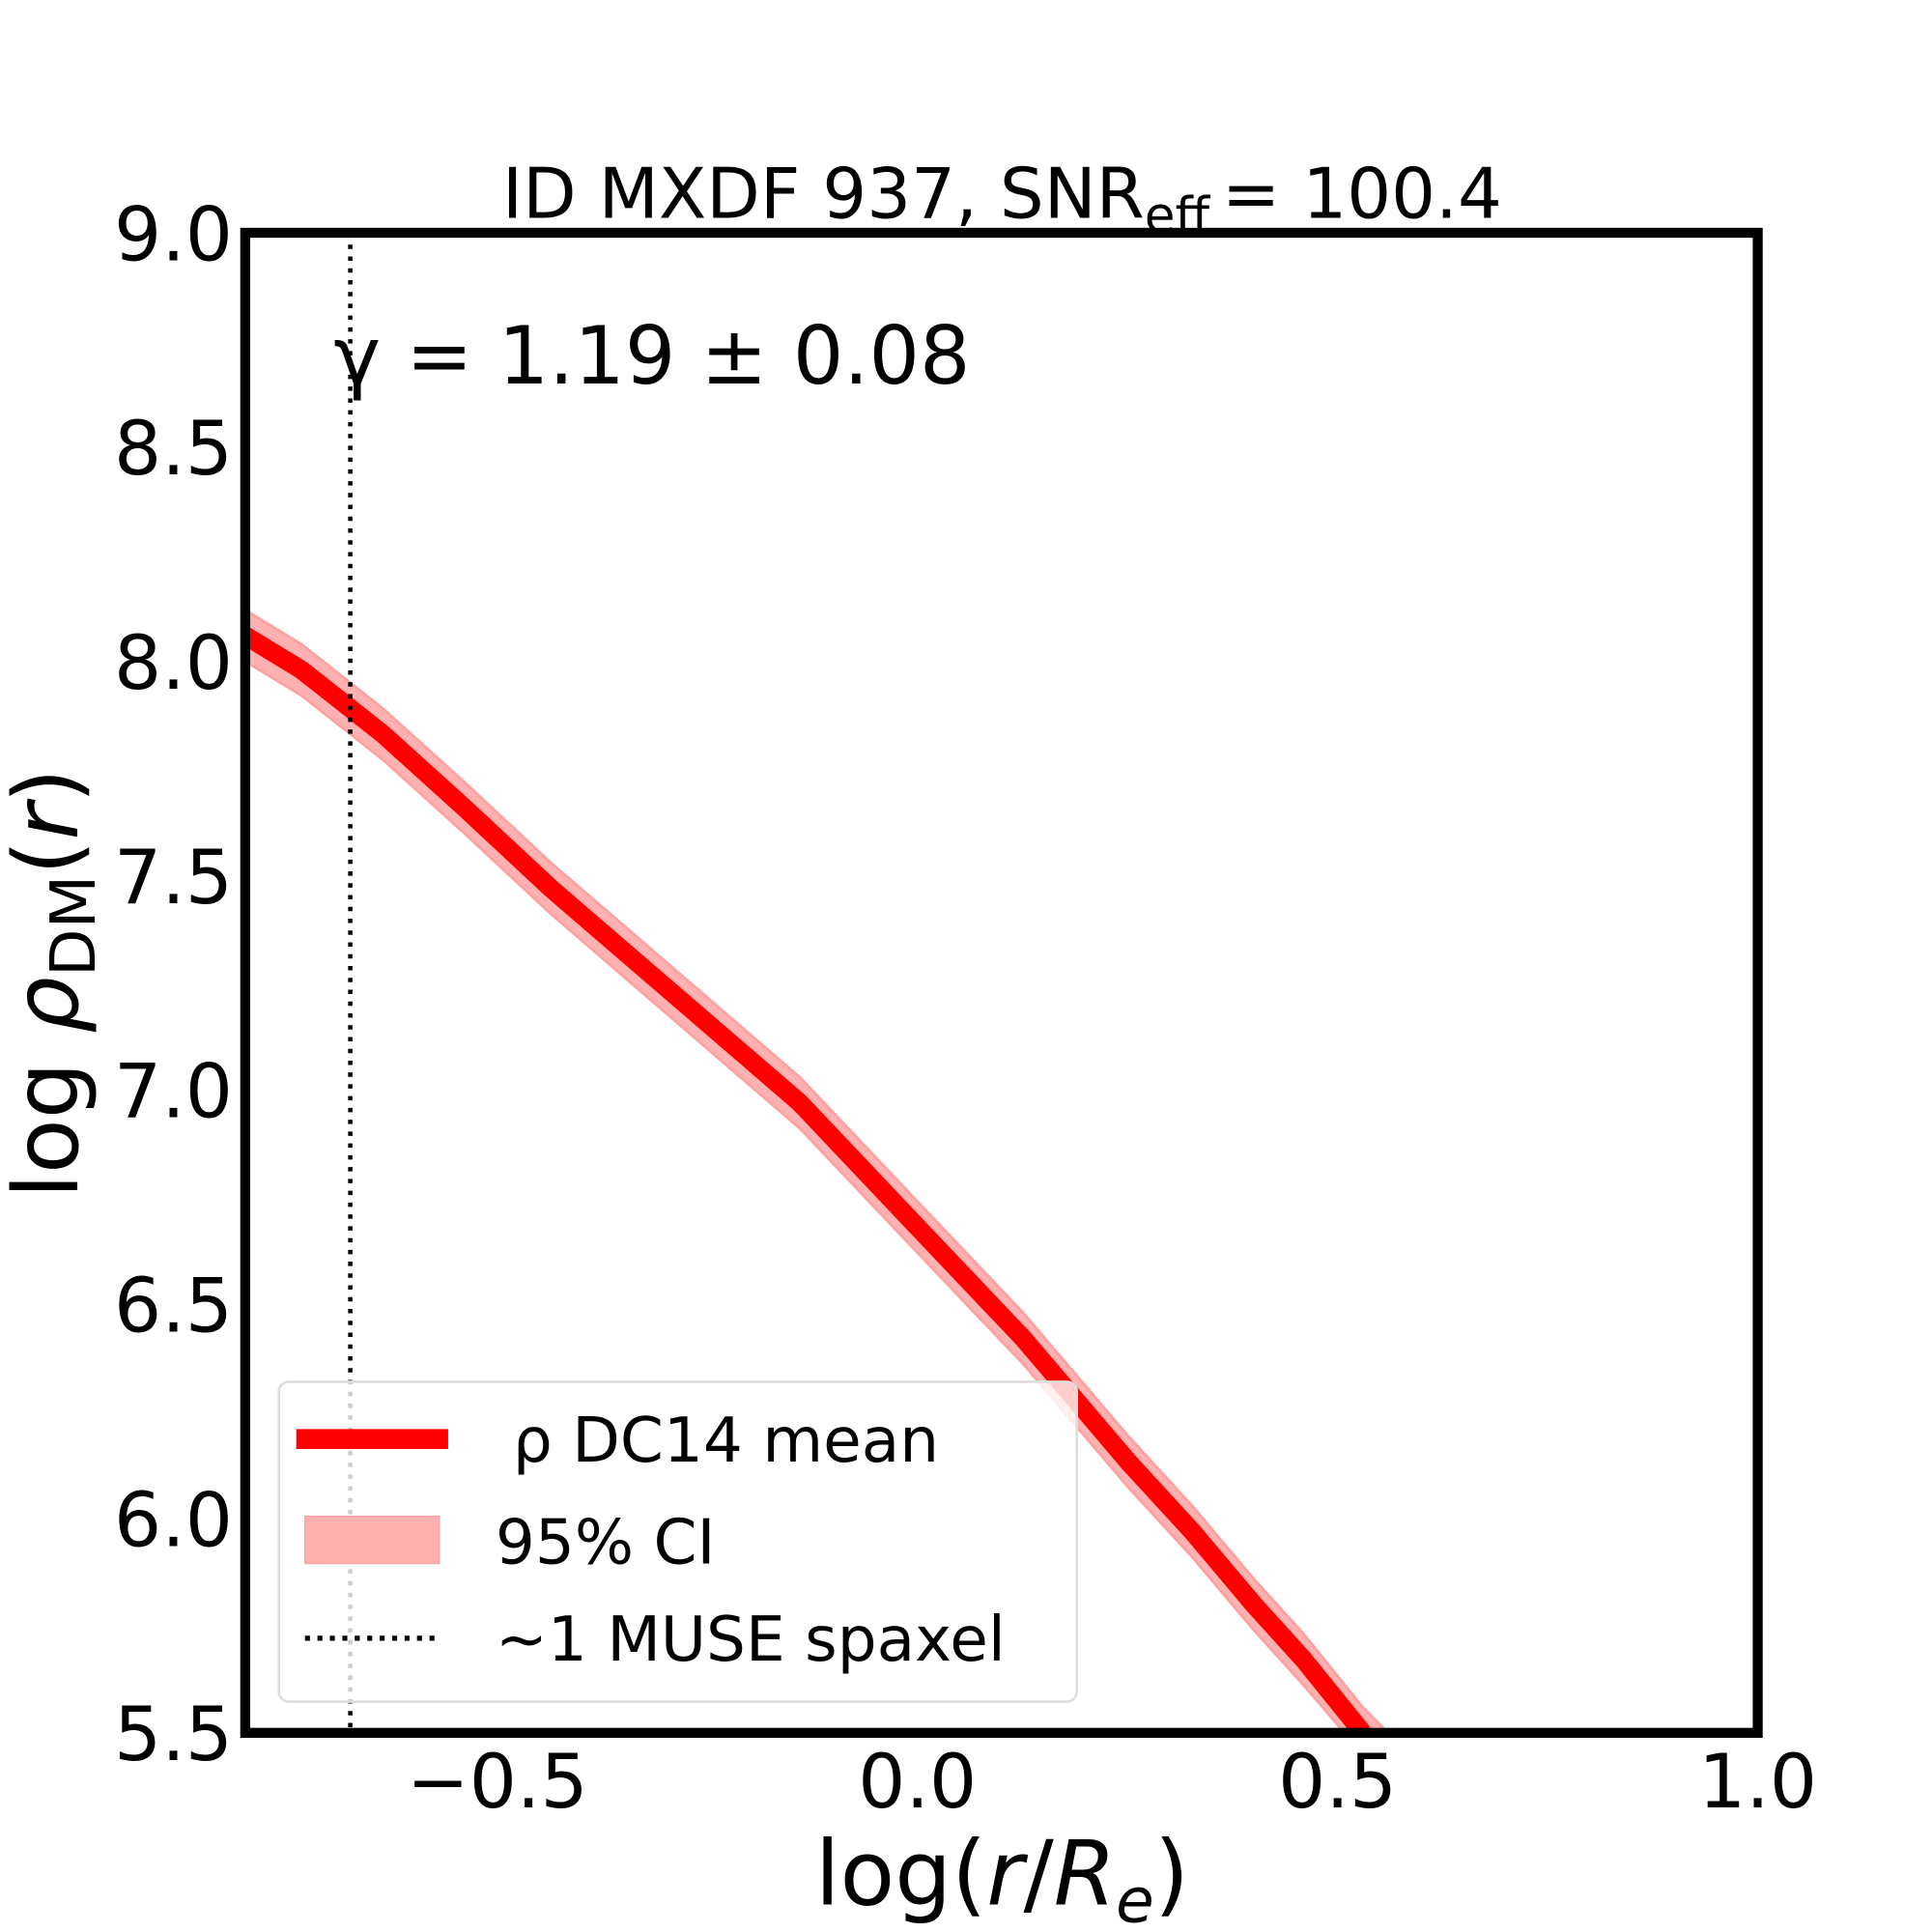 This screenshot has height=1932, width=1932. Describe the element at coordinates (1002, 1877) in the screenshot. I see `x-axis-label: log(r/Re)` at that location.